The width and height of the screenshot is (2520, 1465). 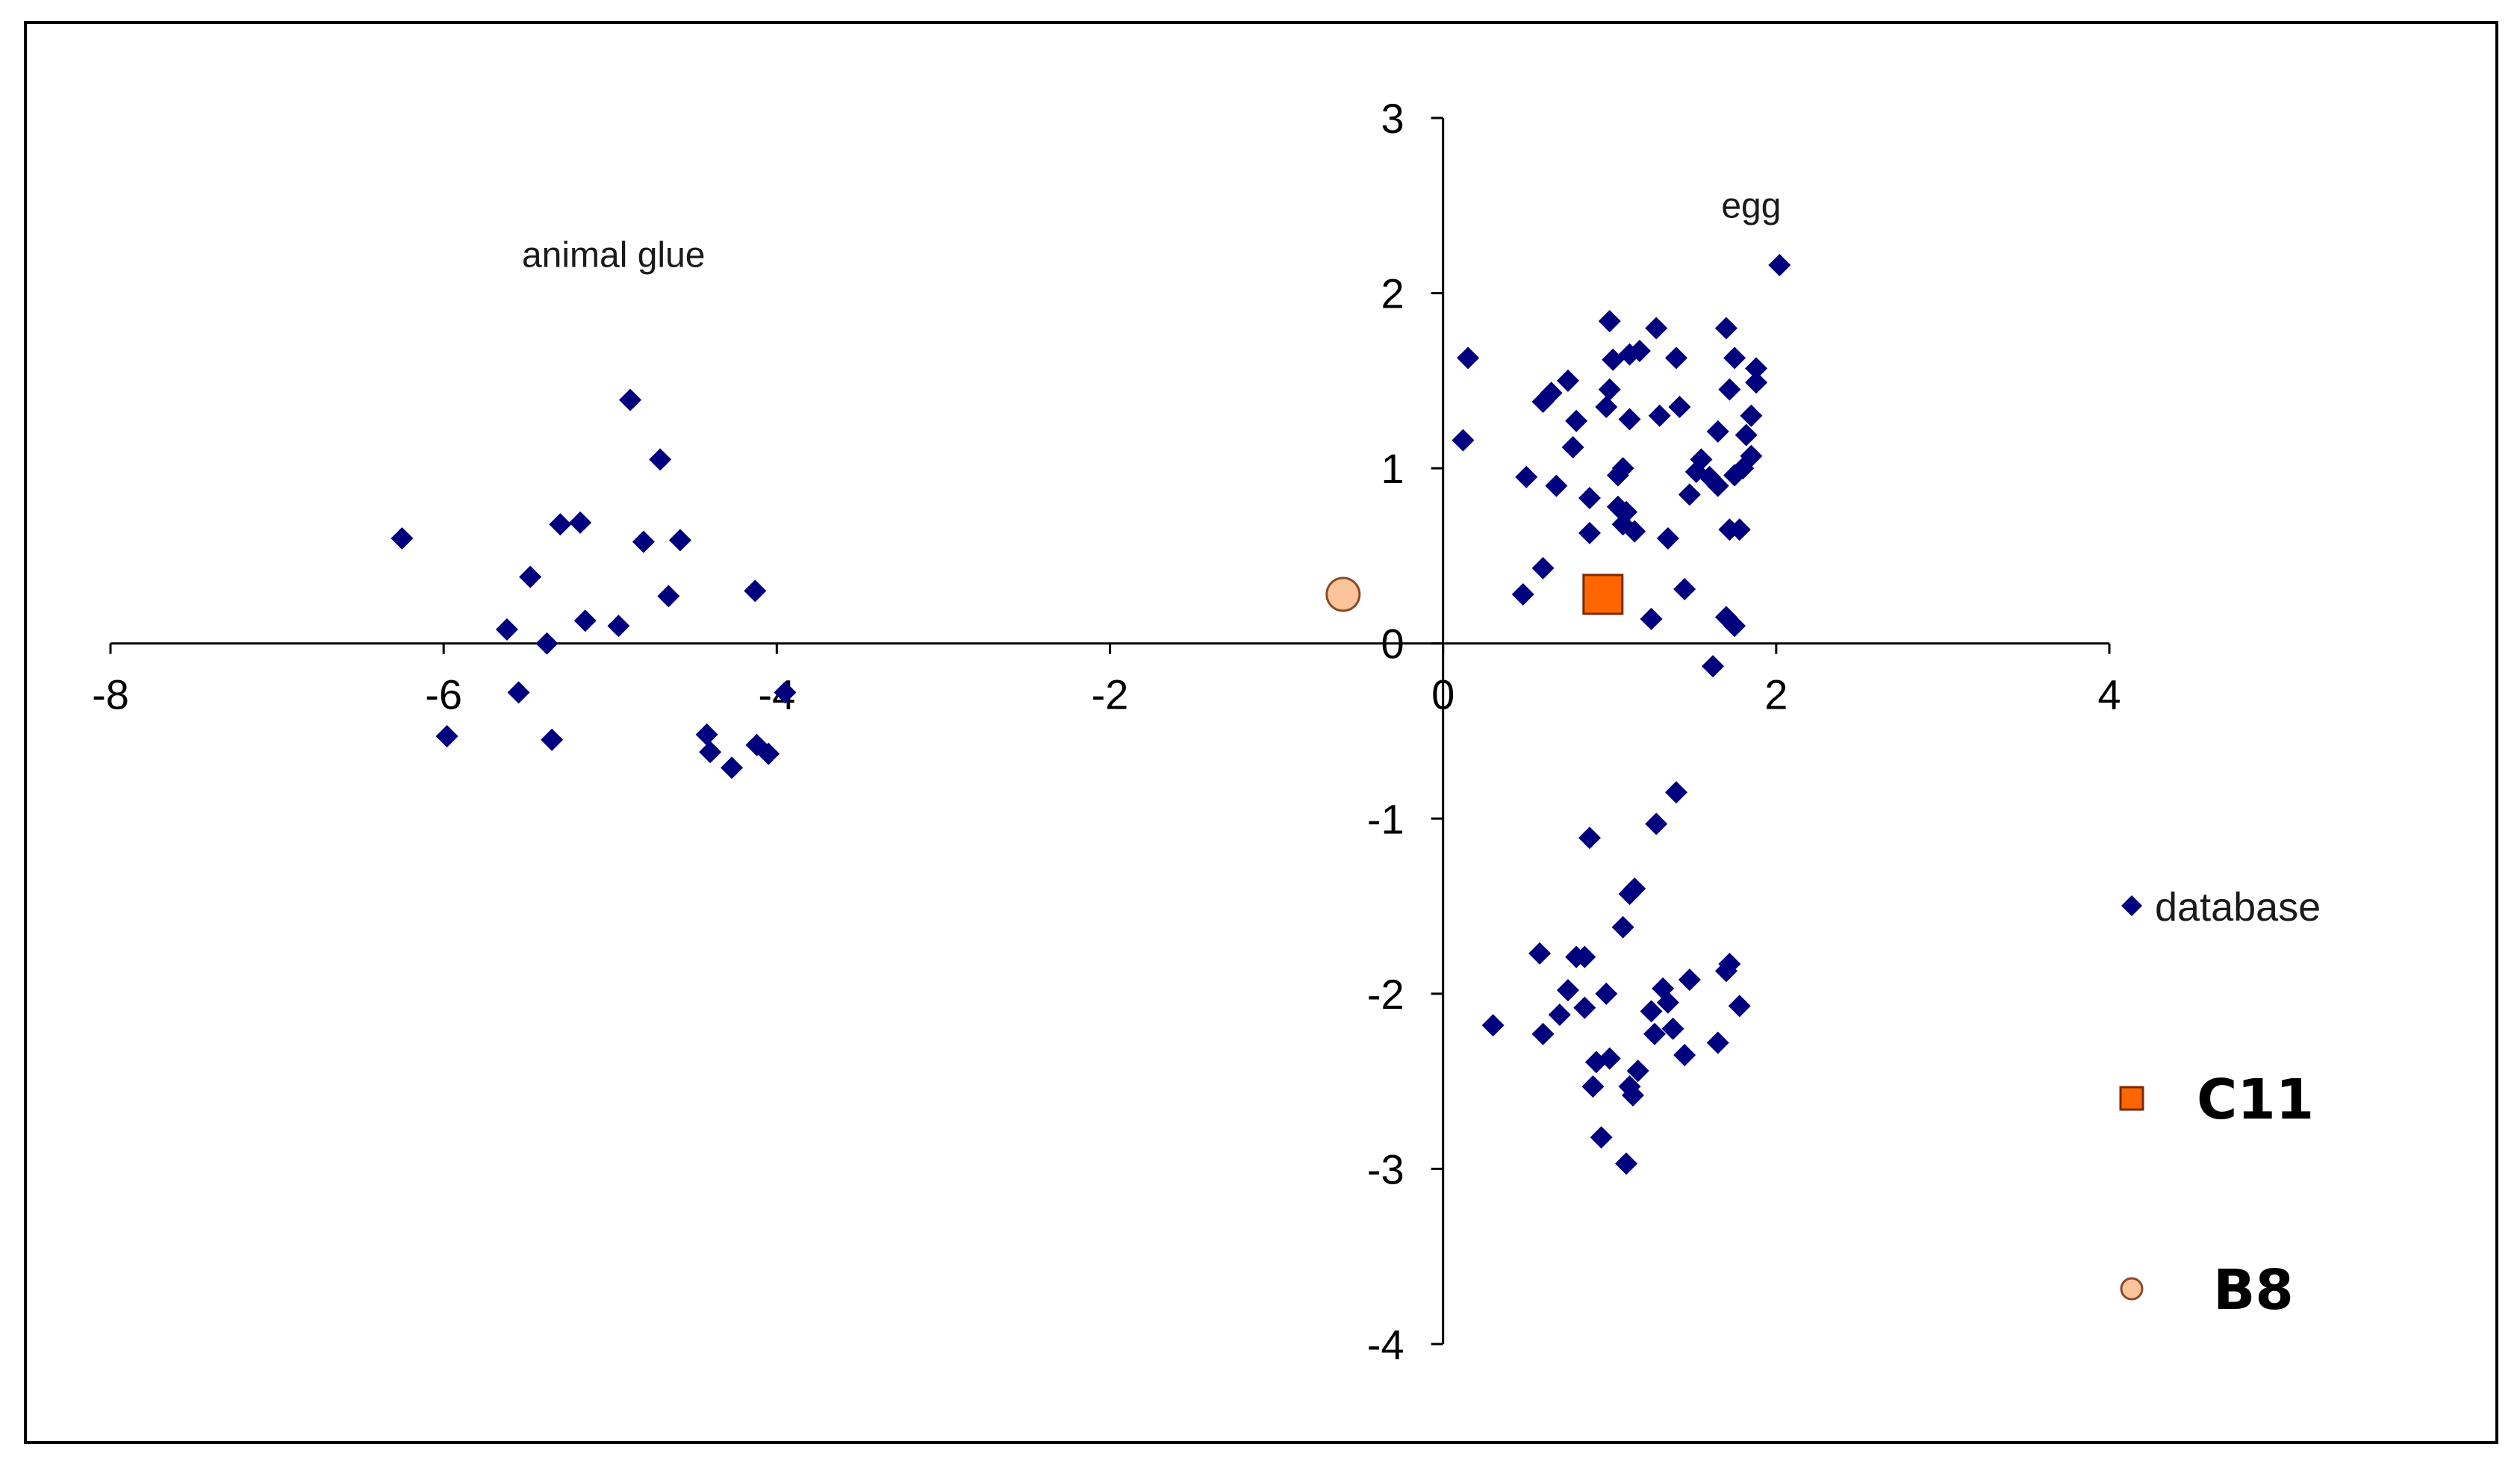 What do you see at coordinates (1392, 293) in the screenshot?
I see `y-tick-label: 2` at bounding box center [1392, 293].